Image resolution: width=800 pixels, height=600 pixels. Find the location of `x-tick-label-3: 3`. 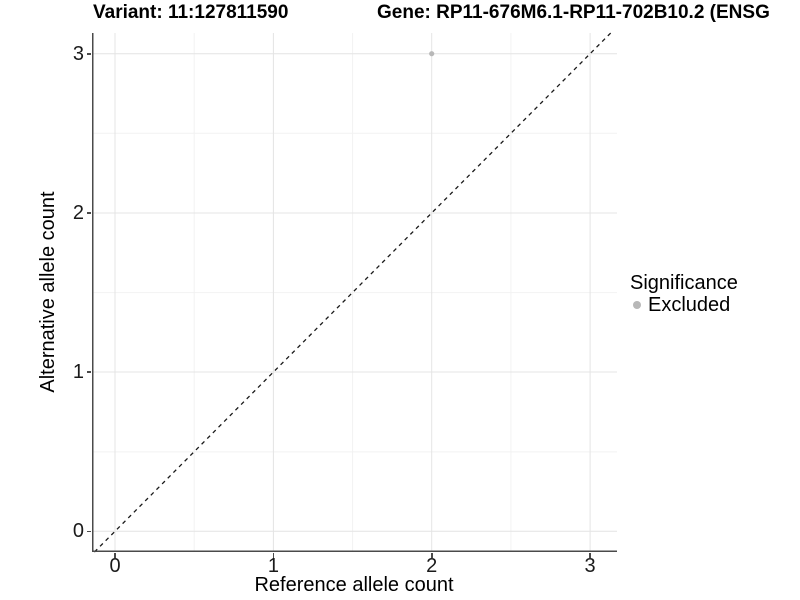

x-tick-label-3: 3 is located at coordinates (590, 566).